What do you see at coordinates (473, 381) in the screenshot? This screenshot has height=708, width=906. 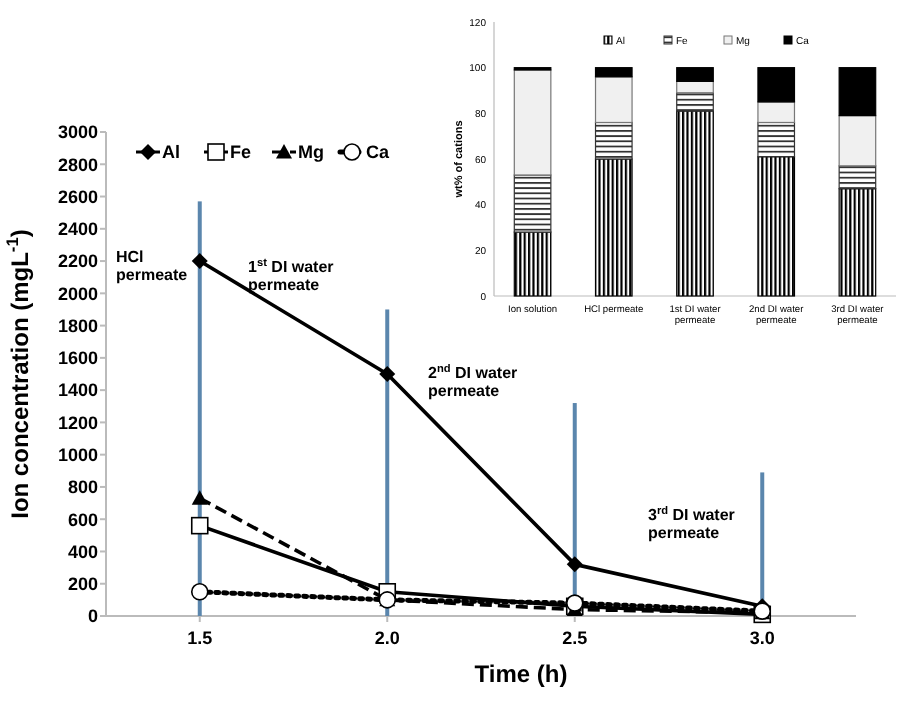 I see `annotation: 2$^{nd}$ DI water permeate` at bounding box center [473, 381].